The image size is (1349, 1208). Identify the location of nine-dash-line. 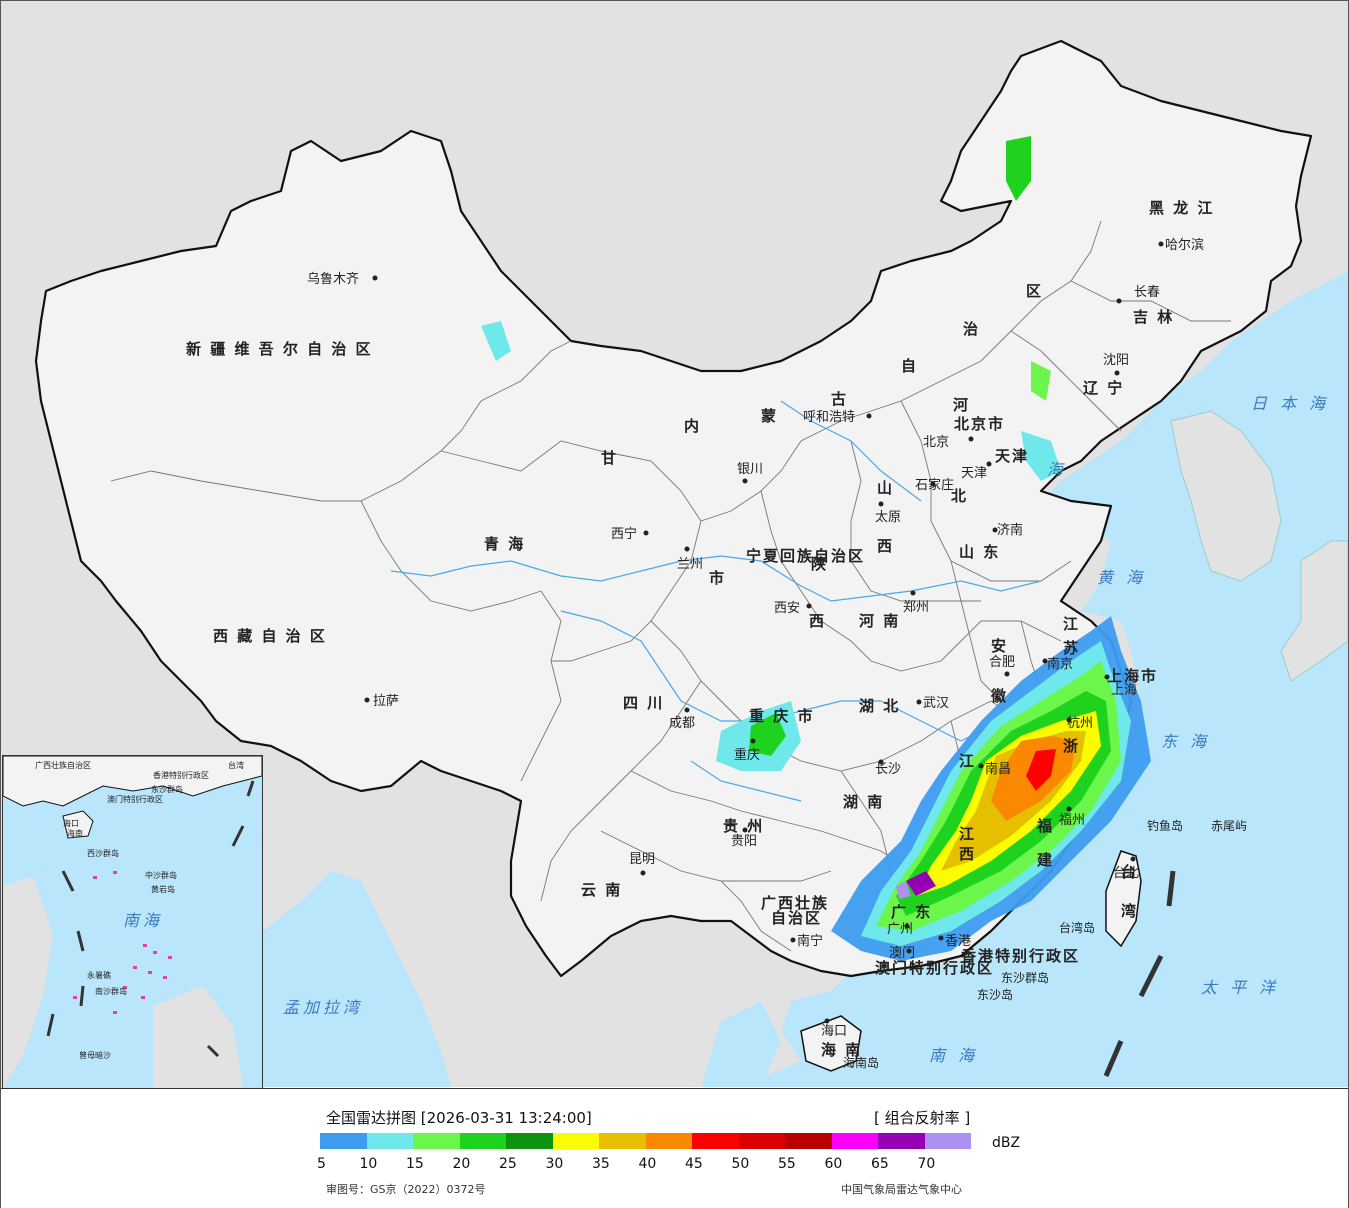
(1139, 973).